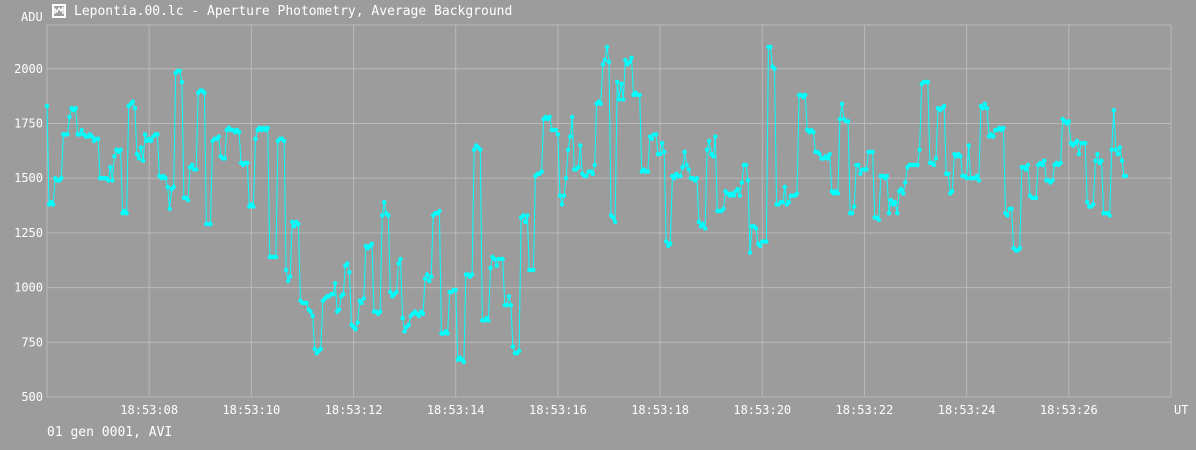 Image resolution: width=1196 pixels, height=450 pixels. Describe the element at coordinates (28, 233) in the screenshot. I see `y-tick-label: 1250` at that location.